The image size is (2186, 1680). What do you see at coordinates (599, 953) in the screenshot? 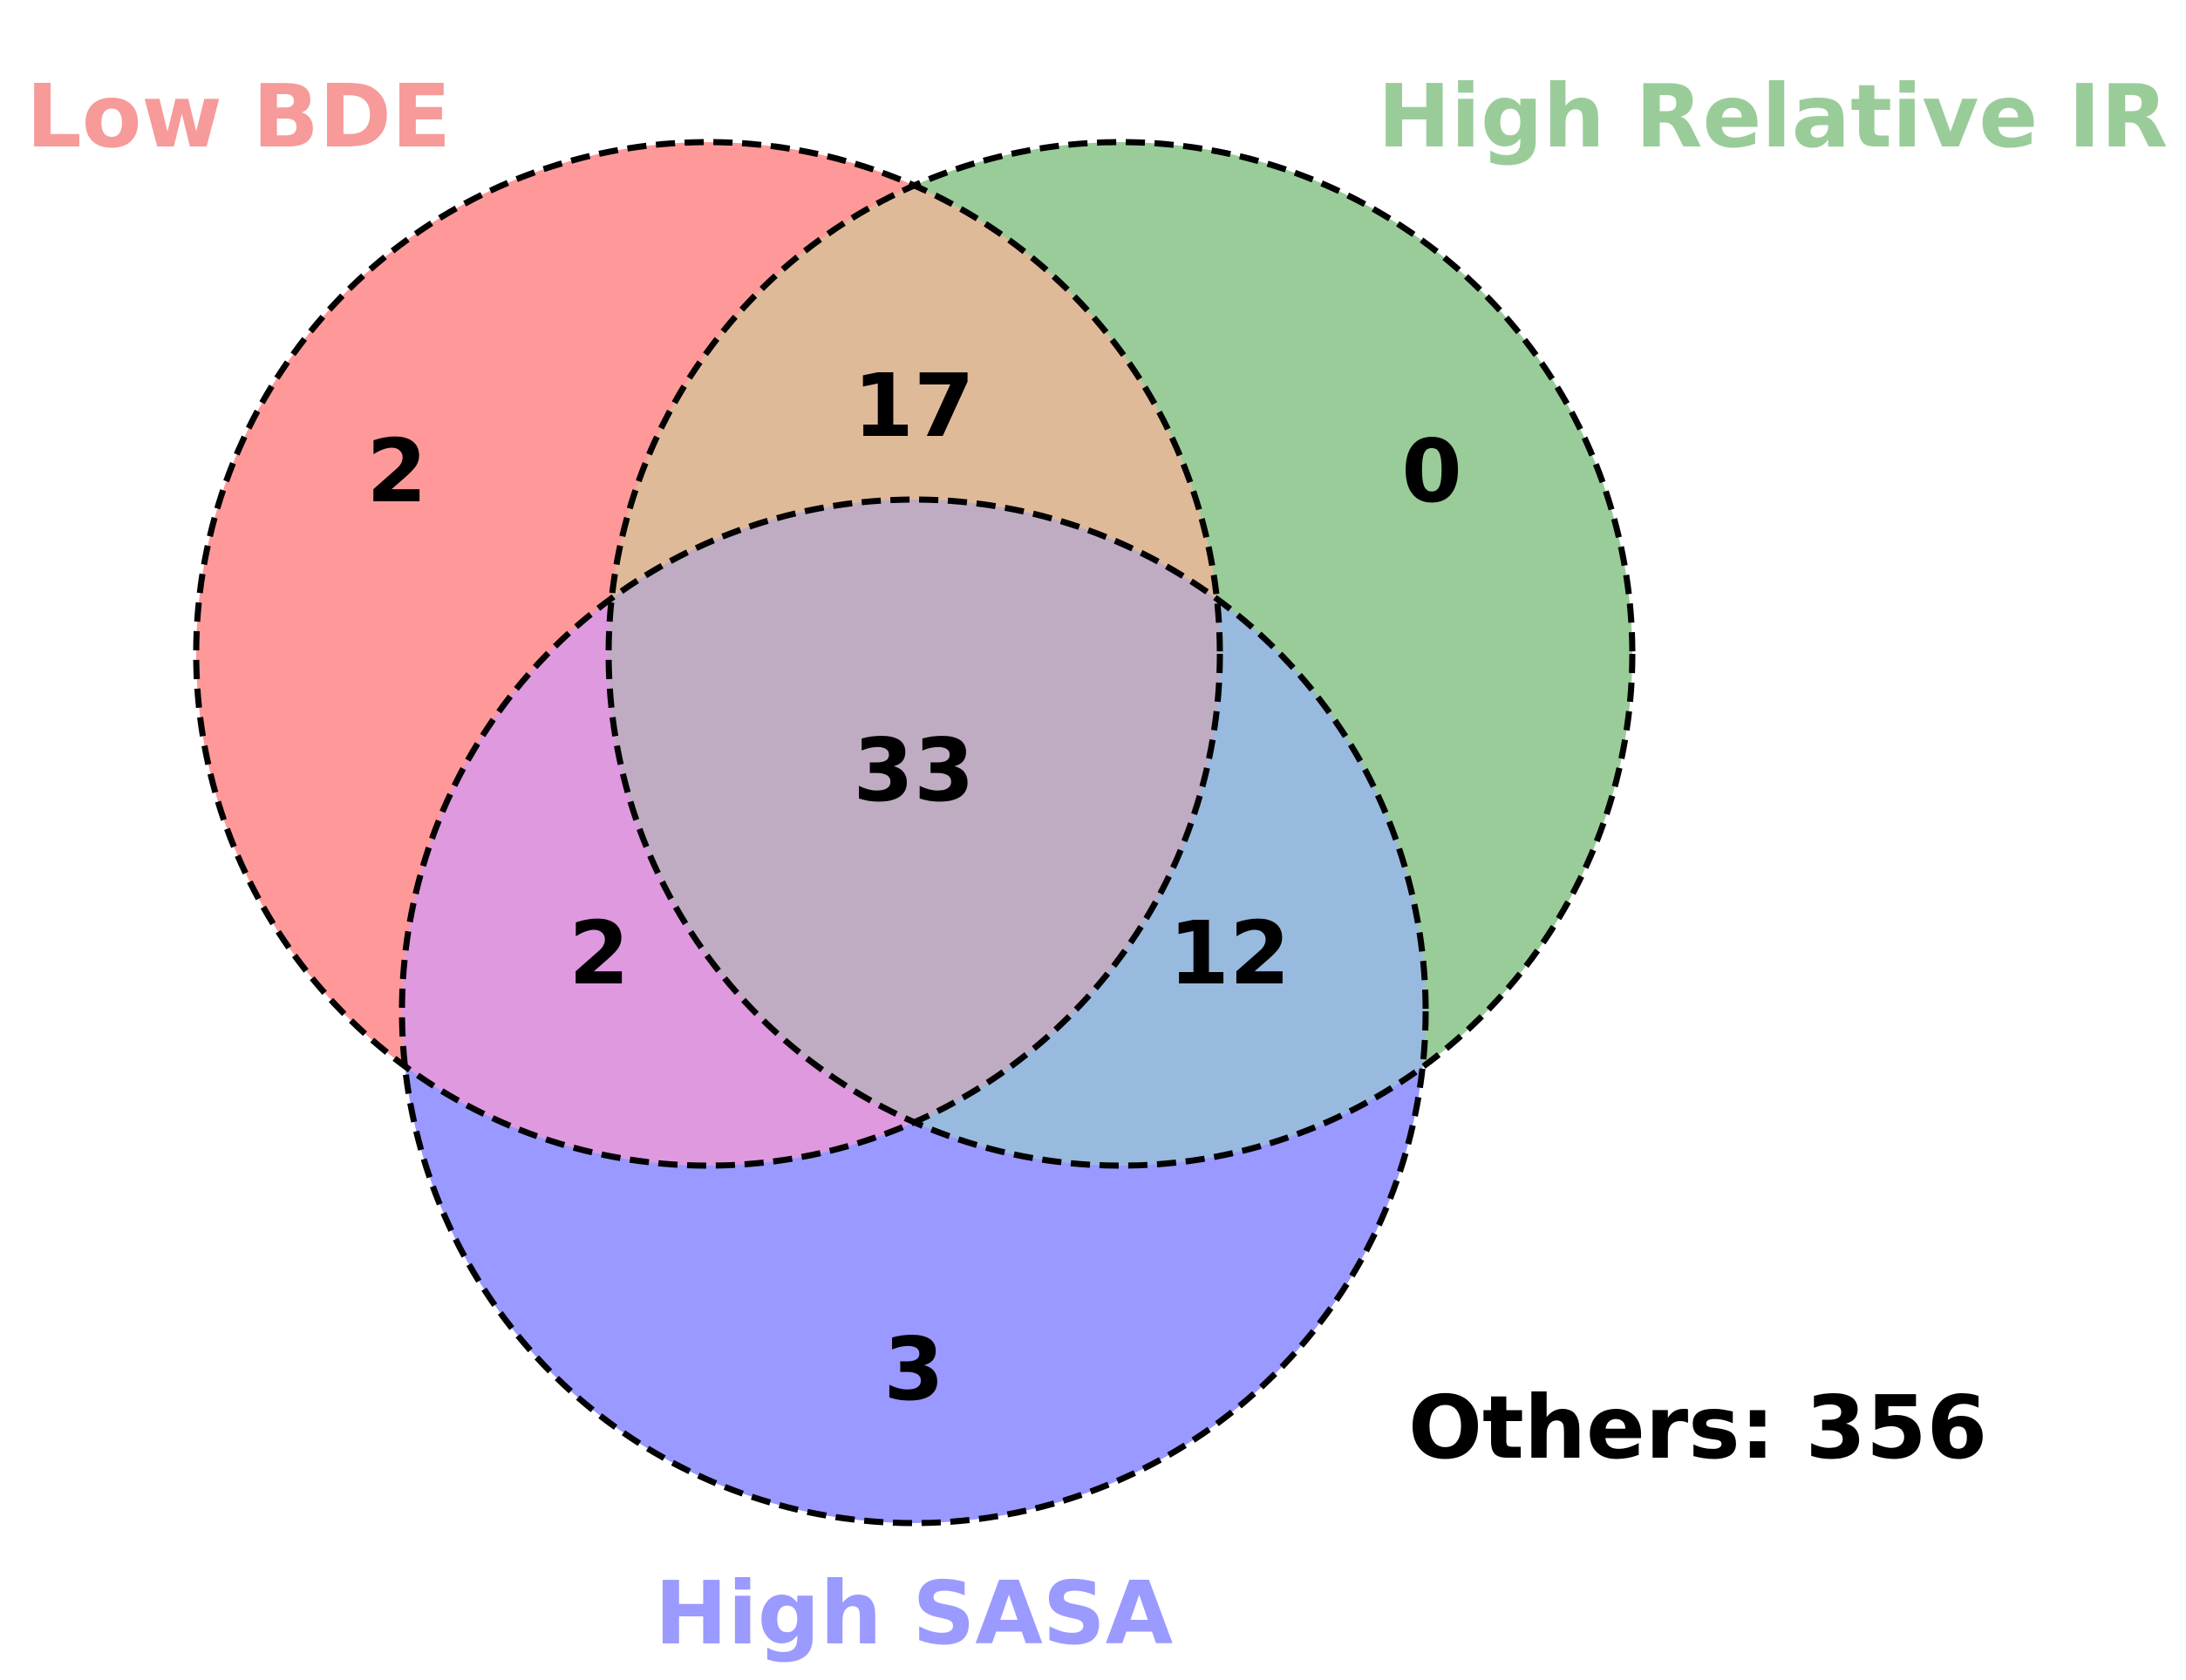
I see `count-low-bde-and-high-sasa: 2` at bounding box center [599, 953].